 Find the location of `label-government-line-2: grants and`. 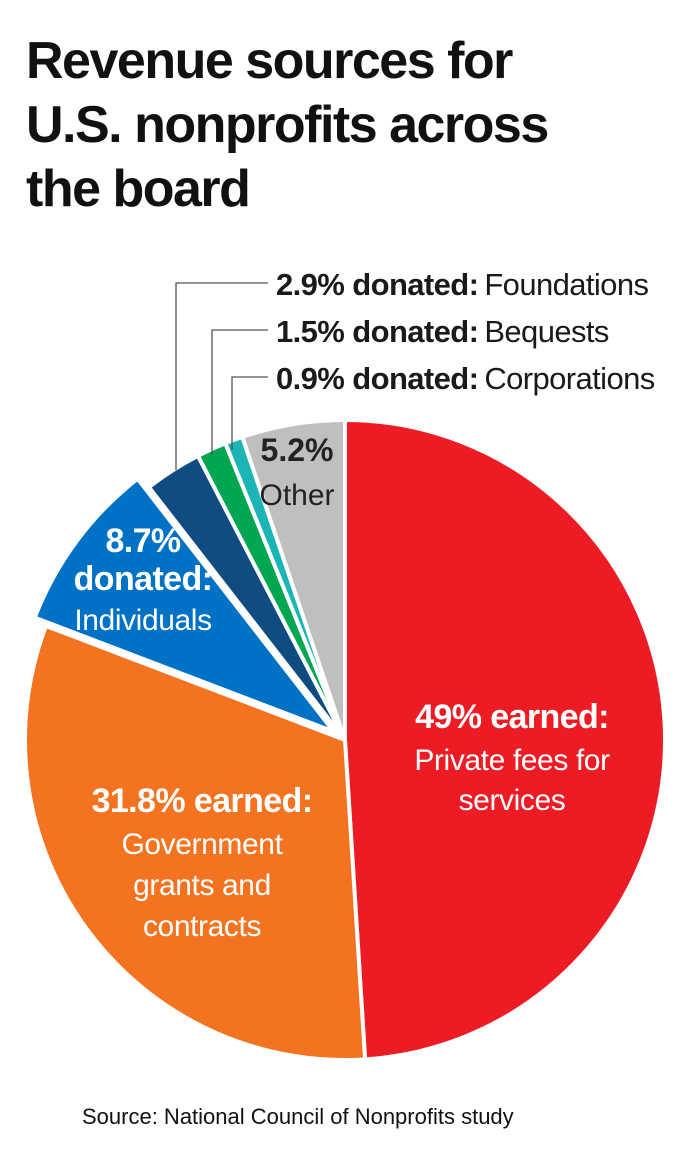

label-government-line-2: grants and is located at coordinates (202, 885).